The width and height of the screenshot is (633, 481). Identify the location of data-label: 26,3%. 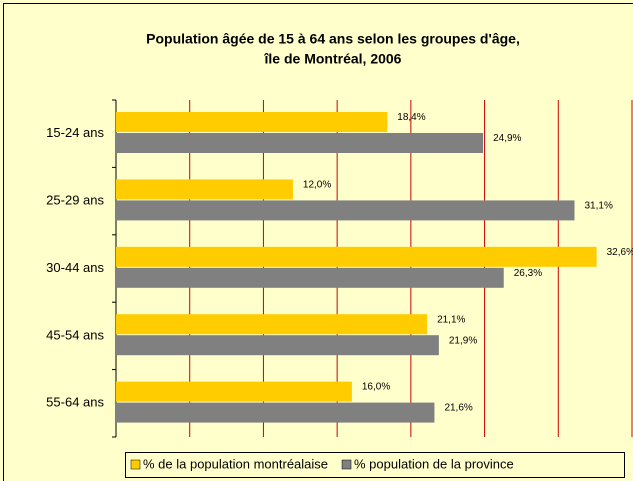
(528, 273).